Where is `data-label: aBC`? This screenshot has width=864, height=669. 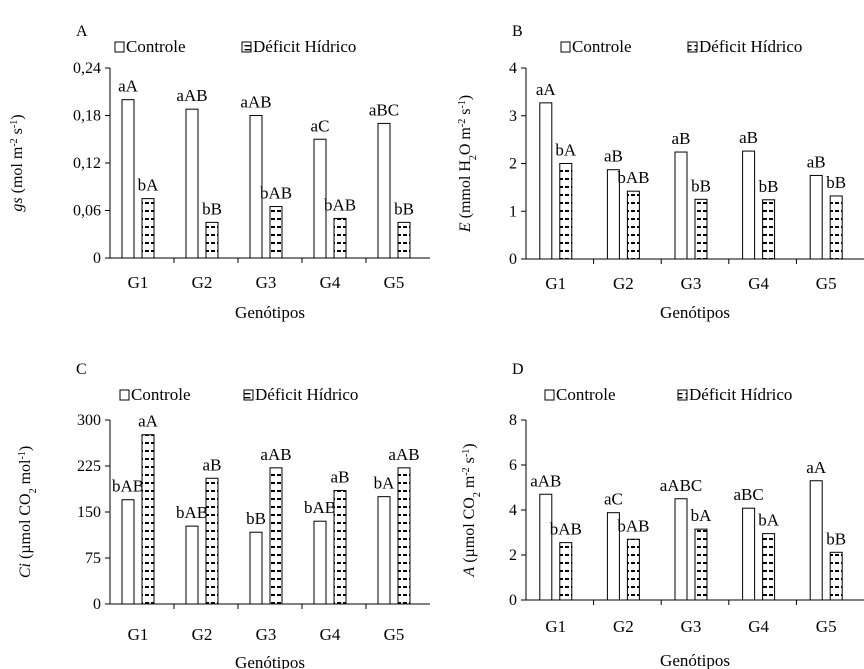
data-label: aBC is located at coordinates (748, 494).